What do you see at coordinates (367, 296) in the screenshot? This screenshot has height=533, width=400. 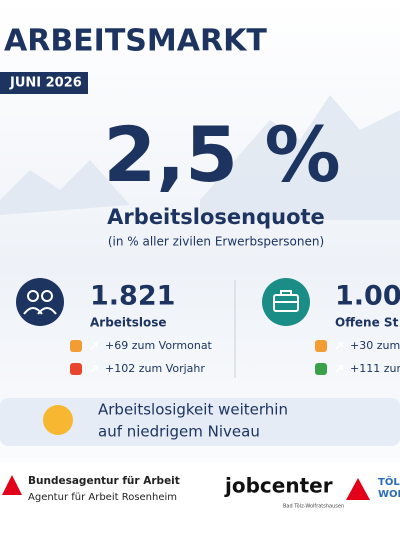 I see `stat-value: 1.00` at bounding box center [367, 296].